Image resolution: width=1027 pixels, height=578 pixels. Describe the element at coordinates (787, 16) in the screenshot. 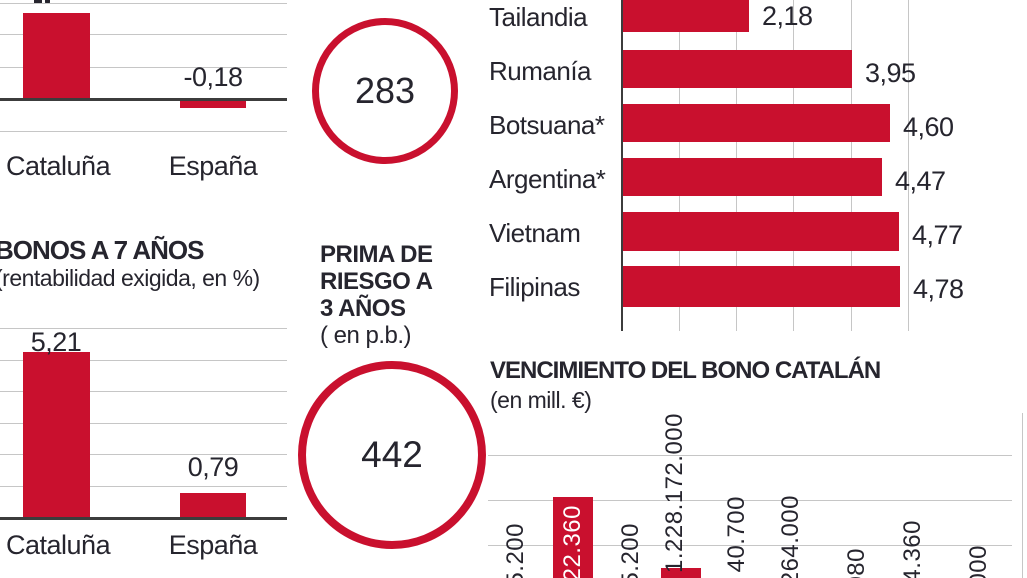

I see `bar-value-label: 2,18` at that location.